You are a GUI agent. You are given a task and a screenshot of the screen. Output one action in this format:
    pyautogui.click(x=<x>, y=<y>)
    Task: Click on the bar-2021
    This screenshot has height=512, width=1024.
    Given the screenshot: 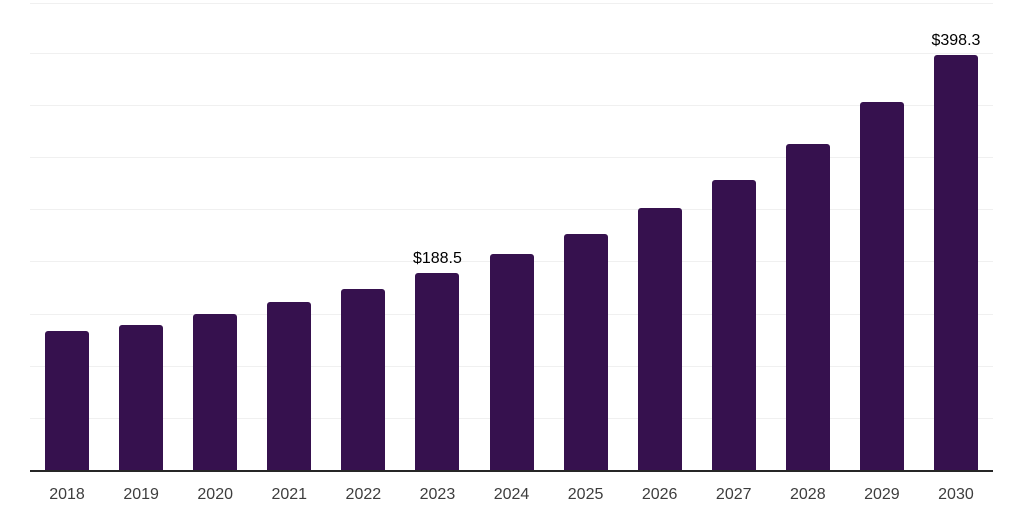 What is the action you would take?
    pyautogui.click(x=289, y=385)
    